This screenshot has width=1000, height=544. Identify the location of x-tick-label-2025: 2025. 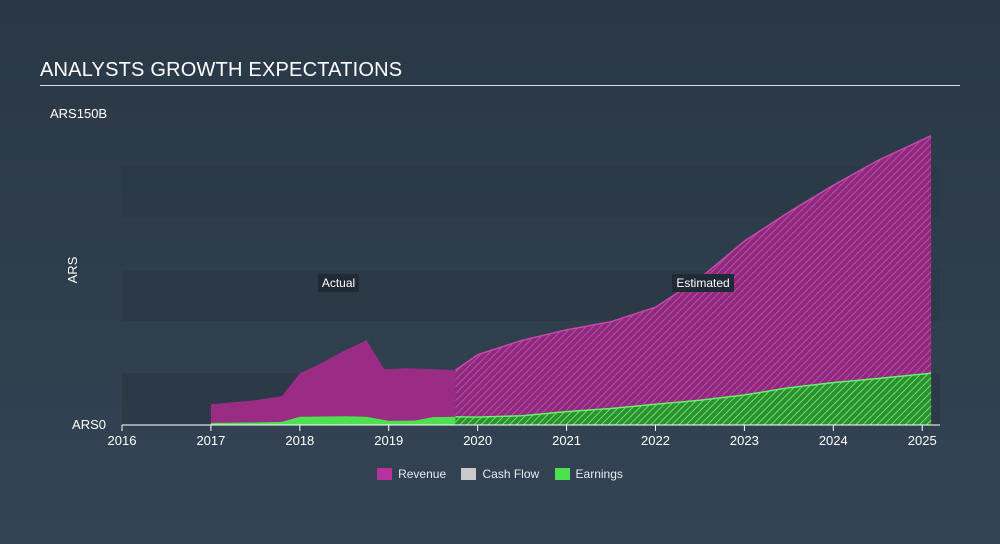
(922, 440).